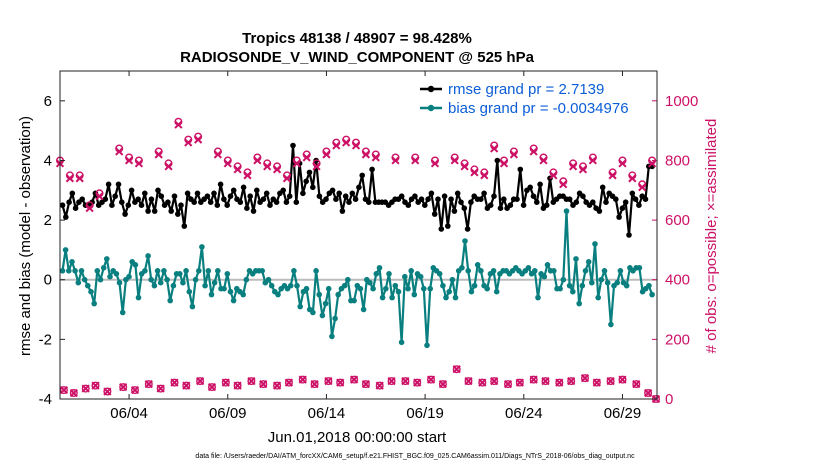 Image resolution: width=830 pixels, height=470 pixels. Describe the element at coordinates (711, 236) in the screenshot. I see `y-axis-right-label: # of obs: o=possible; ×=assimilated` at that location.